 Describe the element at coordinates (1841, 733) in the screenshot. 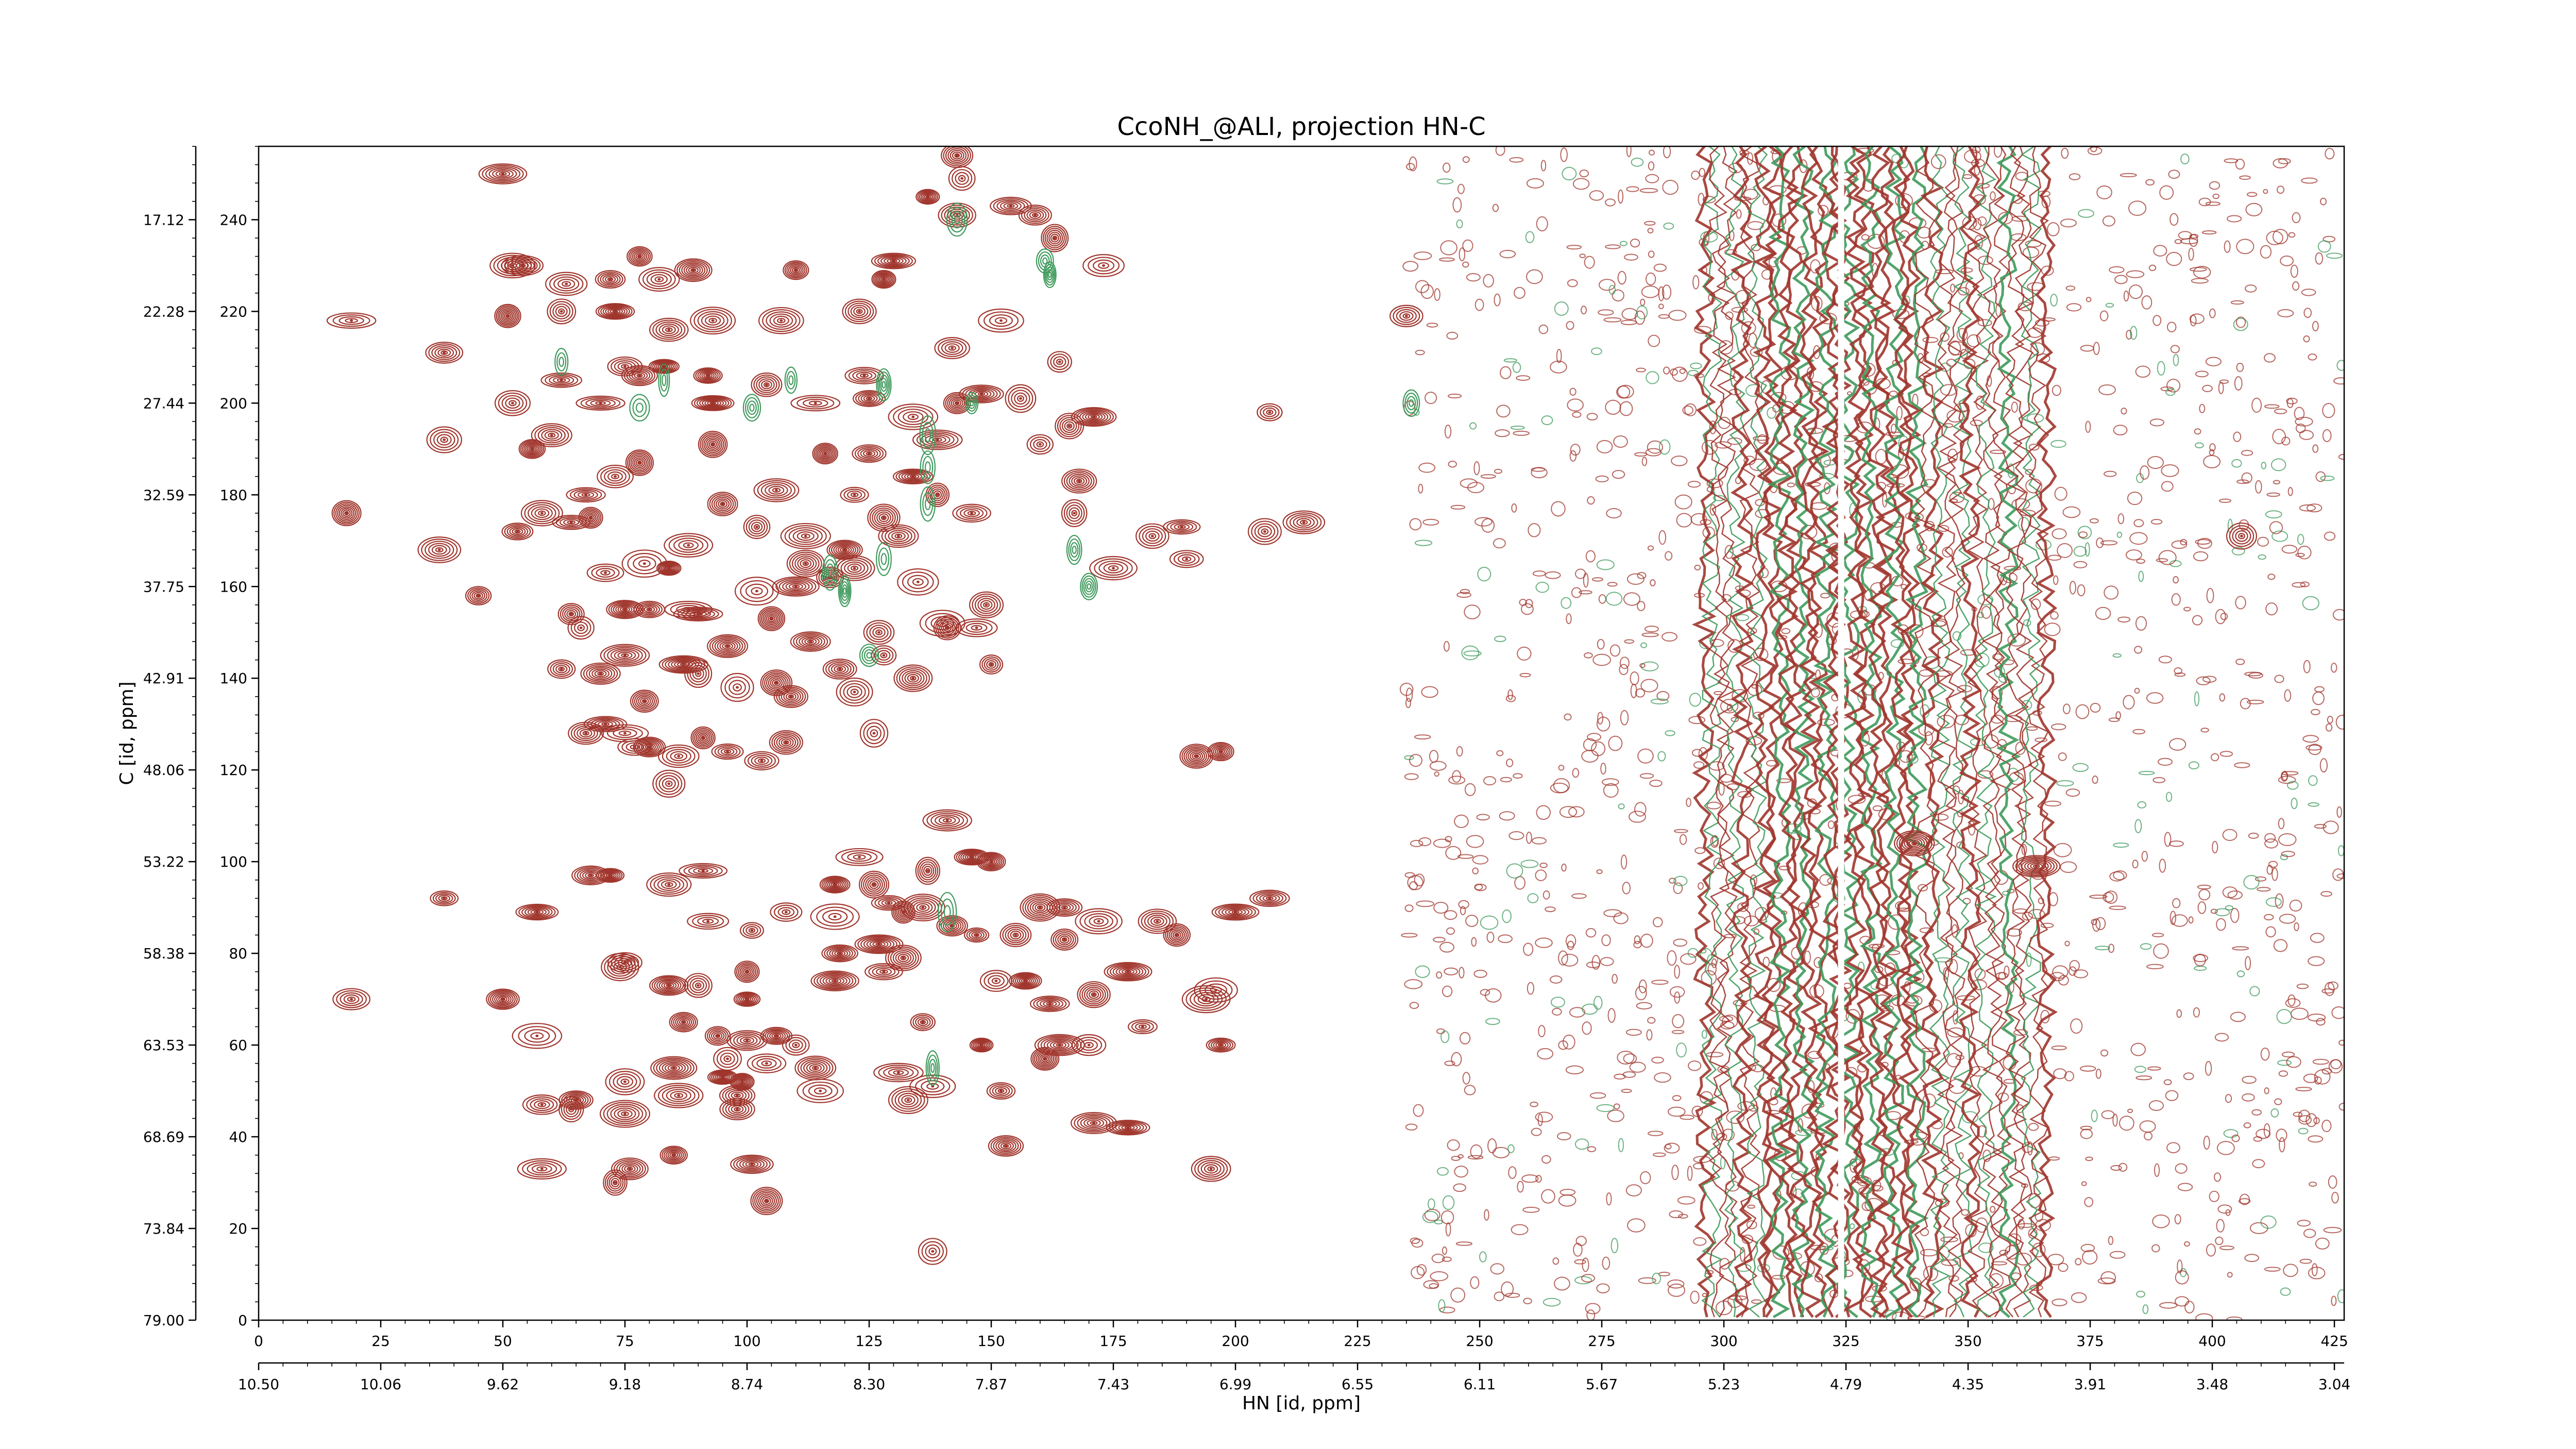

I see `water-line-gap` at that location.